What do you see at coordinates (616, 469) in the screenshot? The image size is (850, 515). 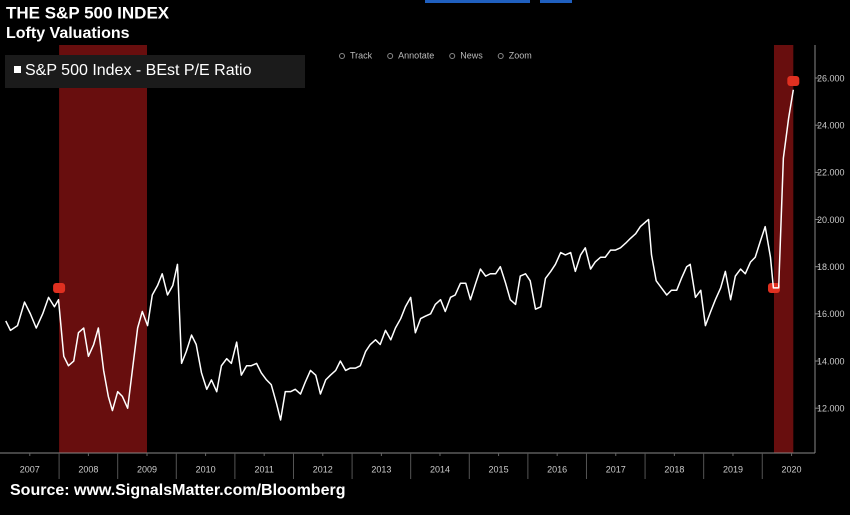 I see `x-tick-label: 2017` at bounding box center [616, 469].